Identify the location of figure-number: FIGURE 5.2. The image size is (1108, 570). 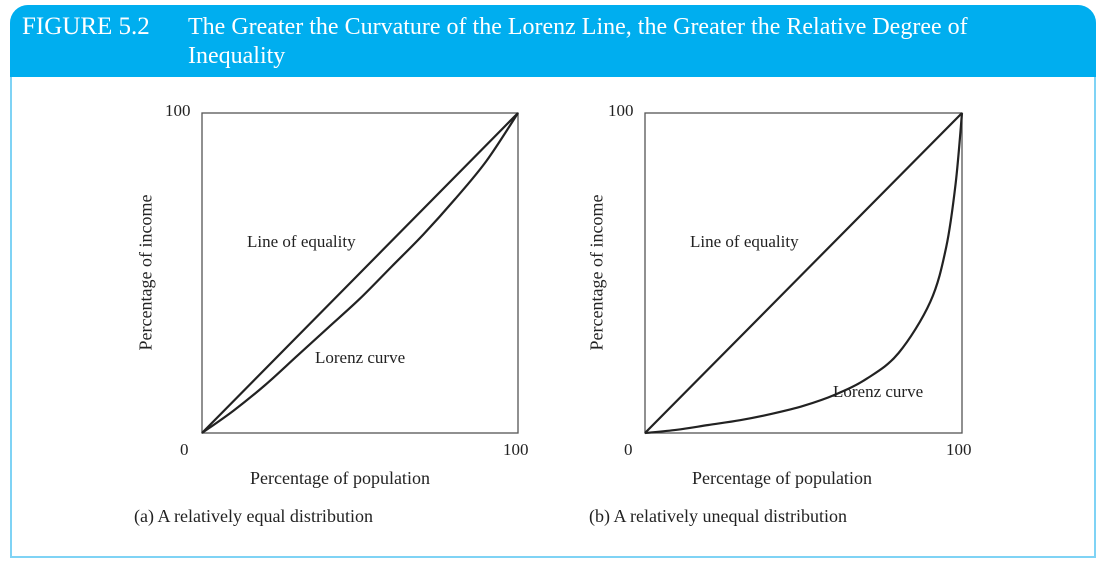
(86, 26).